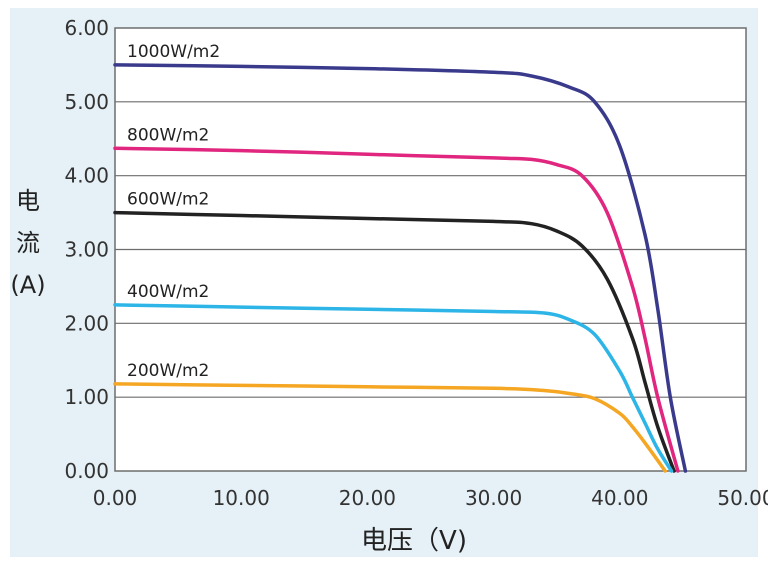 The height and width of the screenshot is (565, 768). What do you see at coordinates (367, 498) in the screenshot?
I see `x-tick-label: 20.00` at bounding box center [367, 498].